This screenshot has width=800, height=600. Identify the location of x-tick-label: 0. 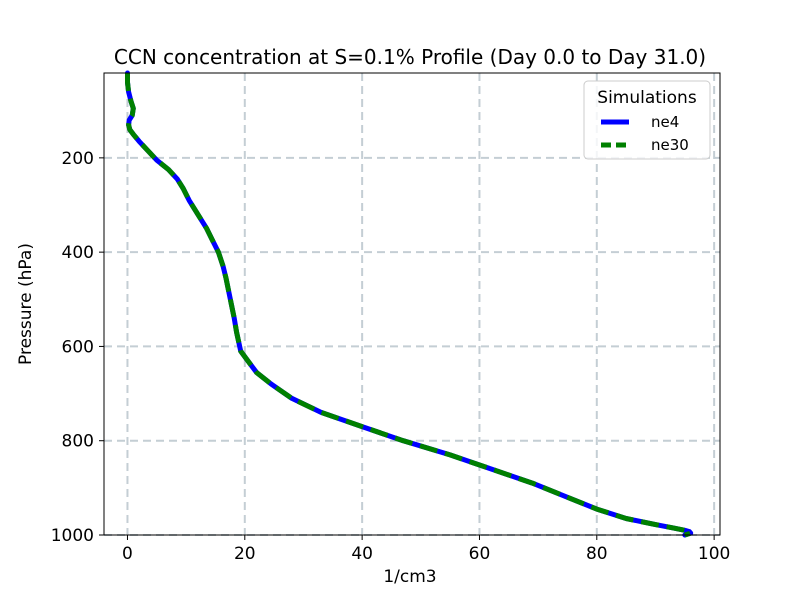
(127, 554).